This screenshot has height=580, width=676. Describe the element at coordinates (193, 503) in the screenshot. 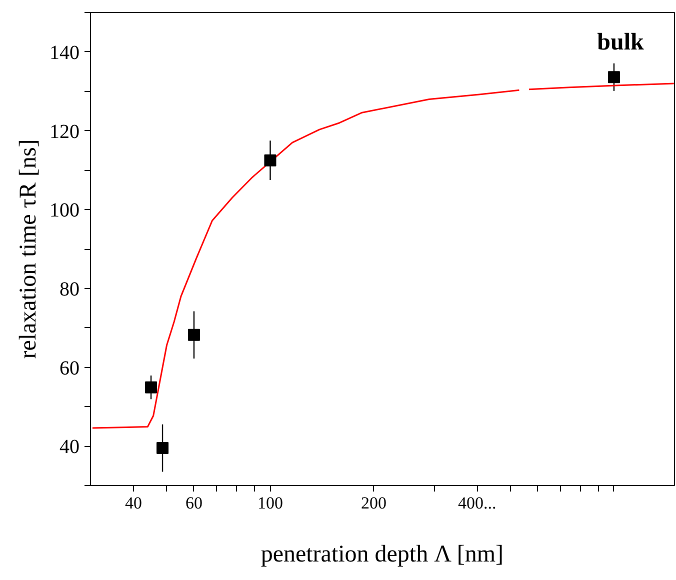

I see `x-tick-label: 60` at that location.